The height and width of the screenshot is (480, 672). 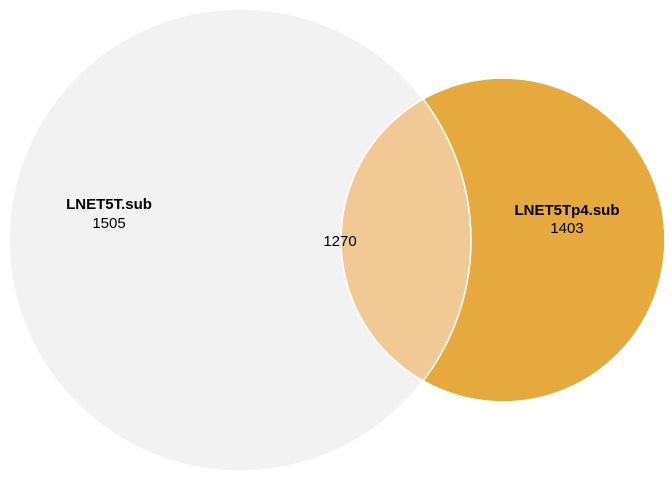 I want to click on intersection-count: 1270, so click(x=339, y=241).